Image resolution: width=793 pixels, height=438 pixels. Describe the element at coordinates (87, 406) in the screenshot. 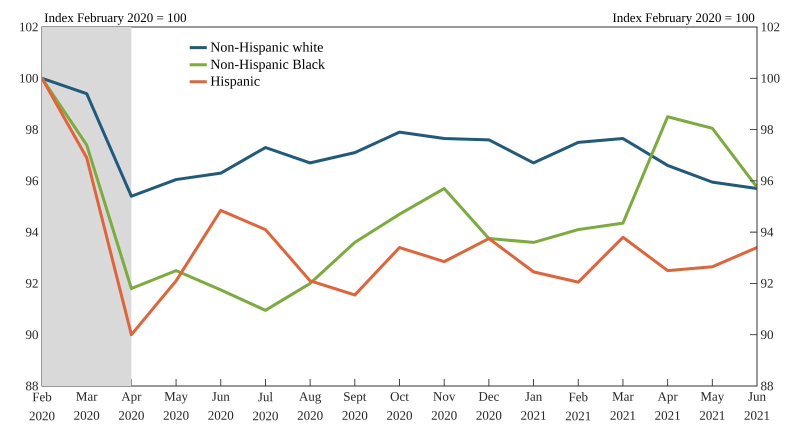

I see `x-tick-label: Mar 2020` at that location.